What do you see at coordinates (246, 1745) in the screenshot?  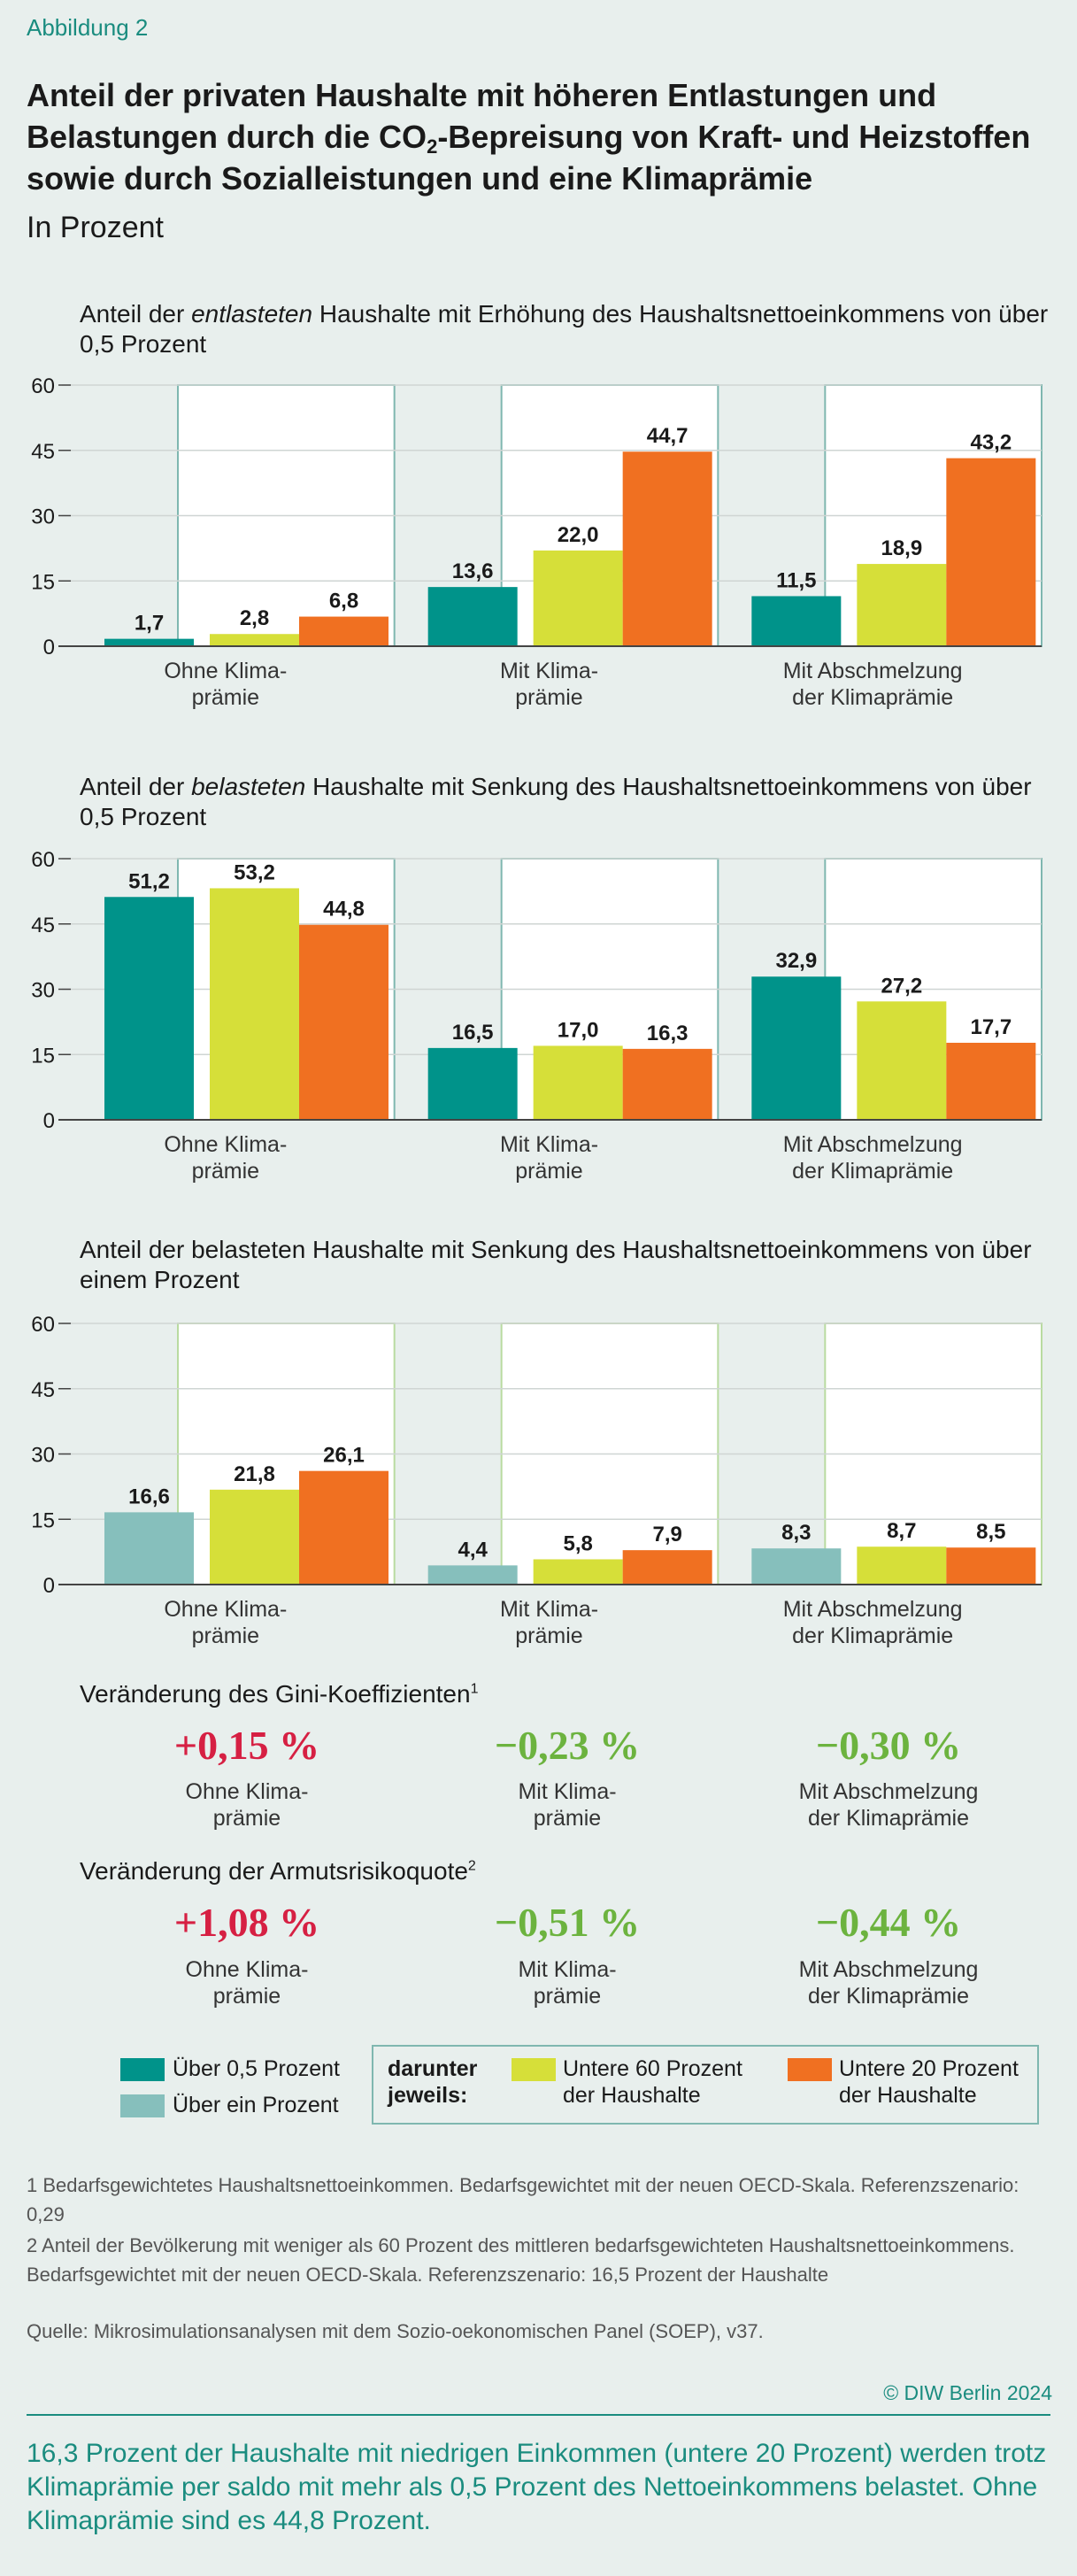 I see `gini-value-ohne: +0,15 %` at bounding box center [246, 1745].